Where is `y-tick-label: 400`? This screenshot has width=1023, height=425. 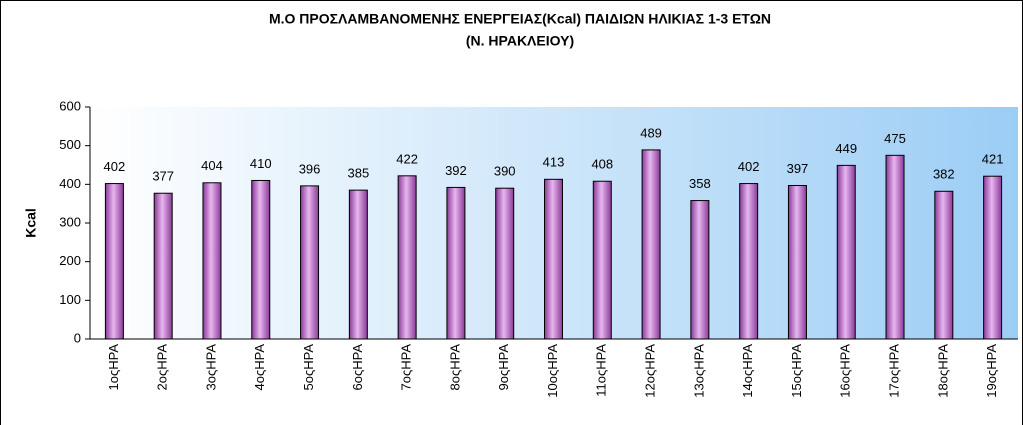
y-tick-label: 400 is located at coordinates (70, 183).